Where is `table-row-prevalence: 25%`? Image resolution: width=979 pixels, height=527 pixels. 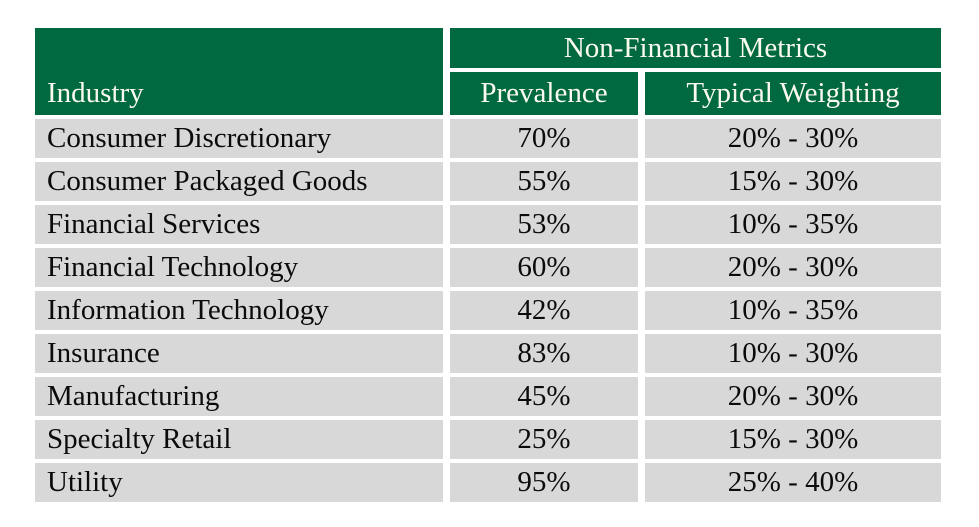 table-row-prevalence: 25% is located at coordinates (544, 439).